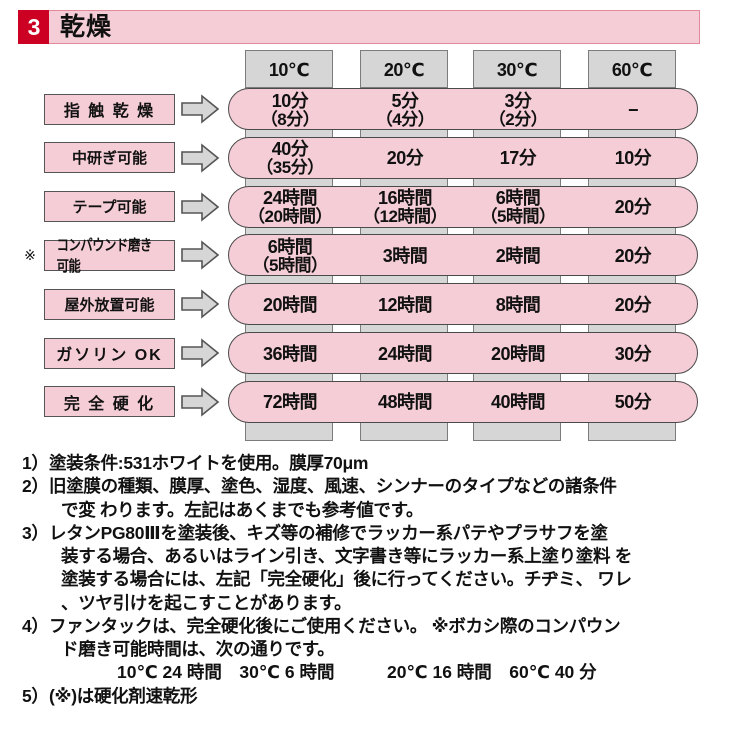 The width and height of the screenshot is (730, 730). I want to click on cell-sub-value: （12時間）, so click(405, 217).